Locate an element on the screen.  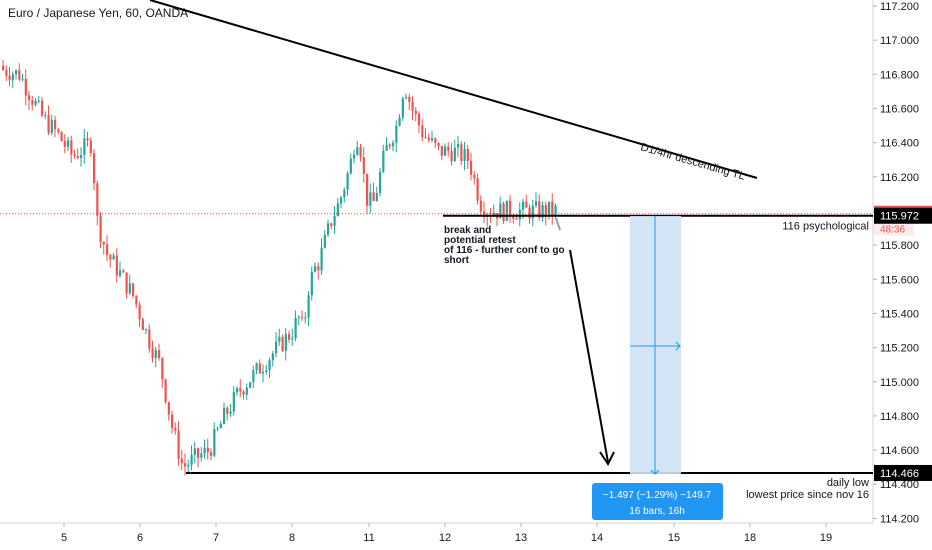
price-tag-116-label: 115.972 is located at coordinates (899, 217).